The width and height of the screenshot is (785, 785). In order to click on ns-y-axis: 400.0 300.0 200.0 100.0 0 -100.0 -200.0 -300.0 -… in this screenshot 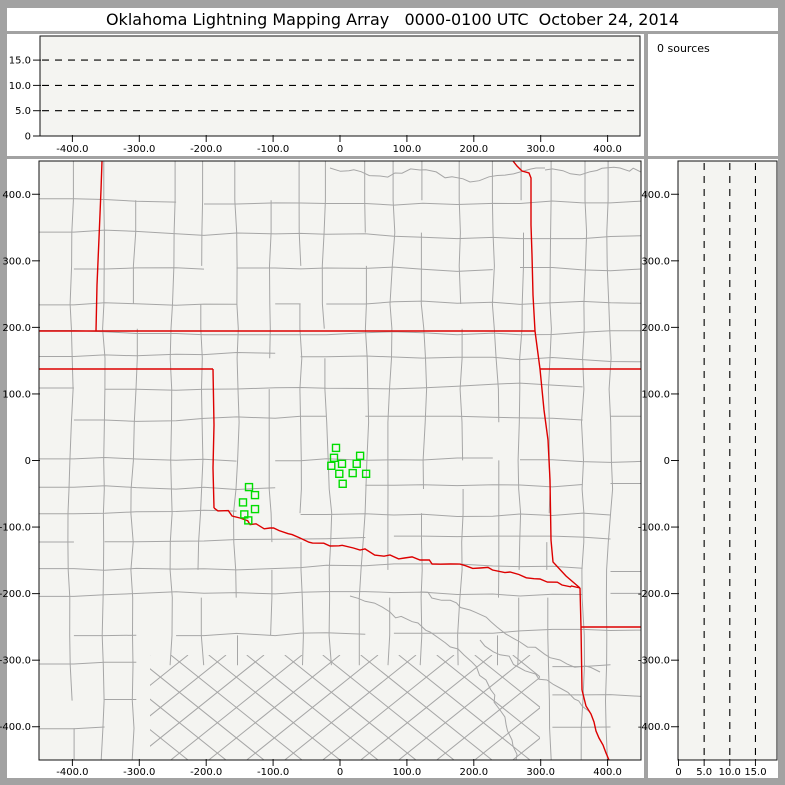, I will do `click(658, 461)`.